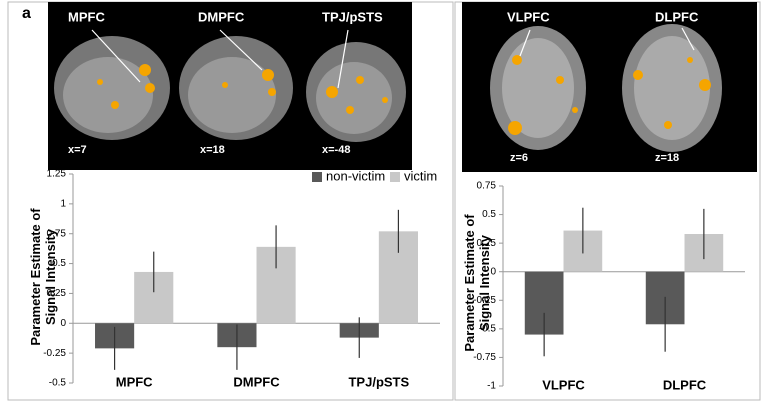 This screenshot has width=766, height=408. Describe the element at coordinates (484, 357) in the screenshot. I see `y-tick-label: -0.75` at that location.